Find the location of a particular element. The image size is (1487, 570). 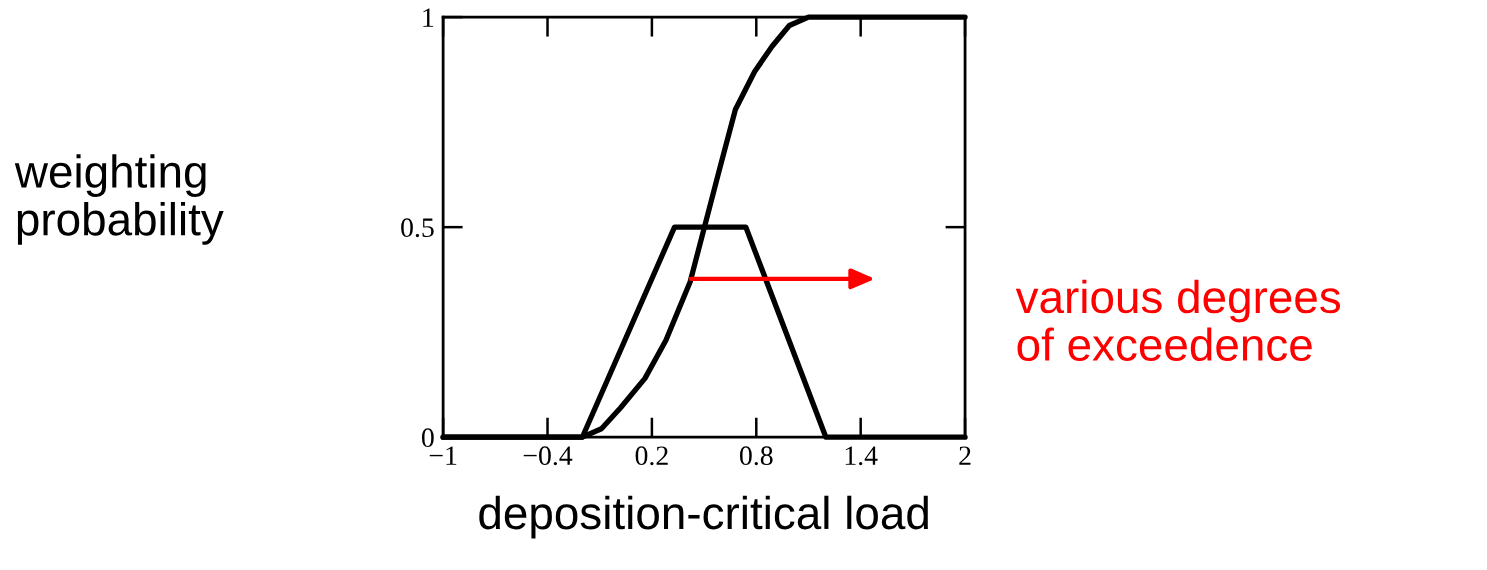

x-tick-label: 2 is located at coordinates (965, 455).